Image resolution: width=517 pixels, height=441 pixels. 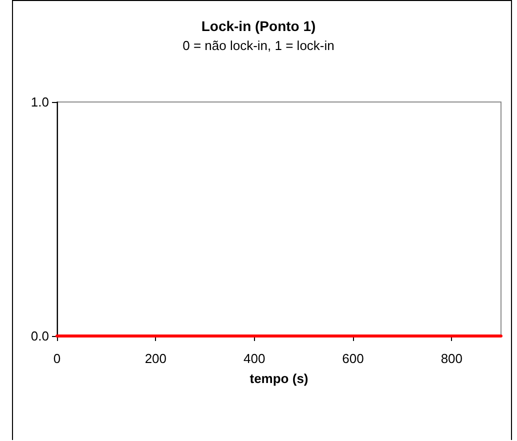 What do you see at coordinates (39, 102) in the screenshot?
I see `y-tick-label: 1.0` at bounding box center [39, 102].